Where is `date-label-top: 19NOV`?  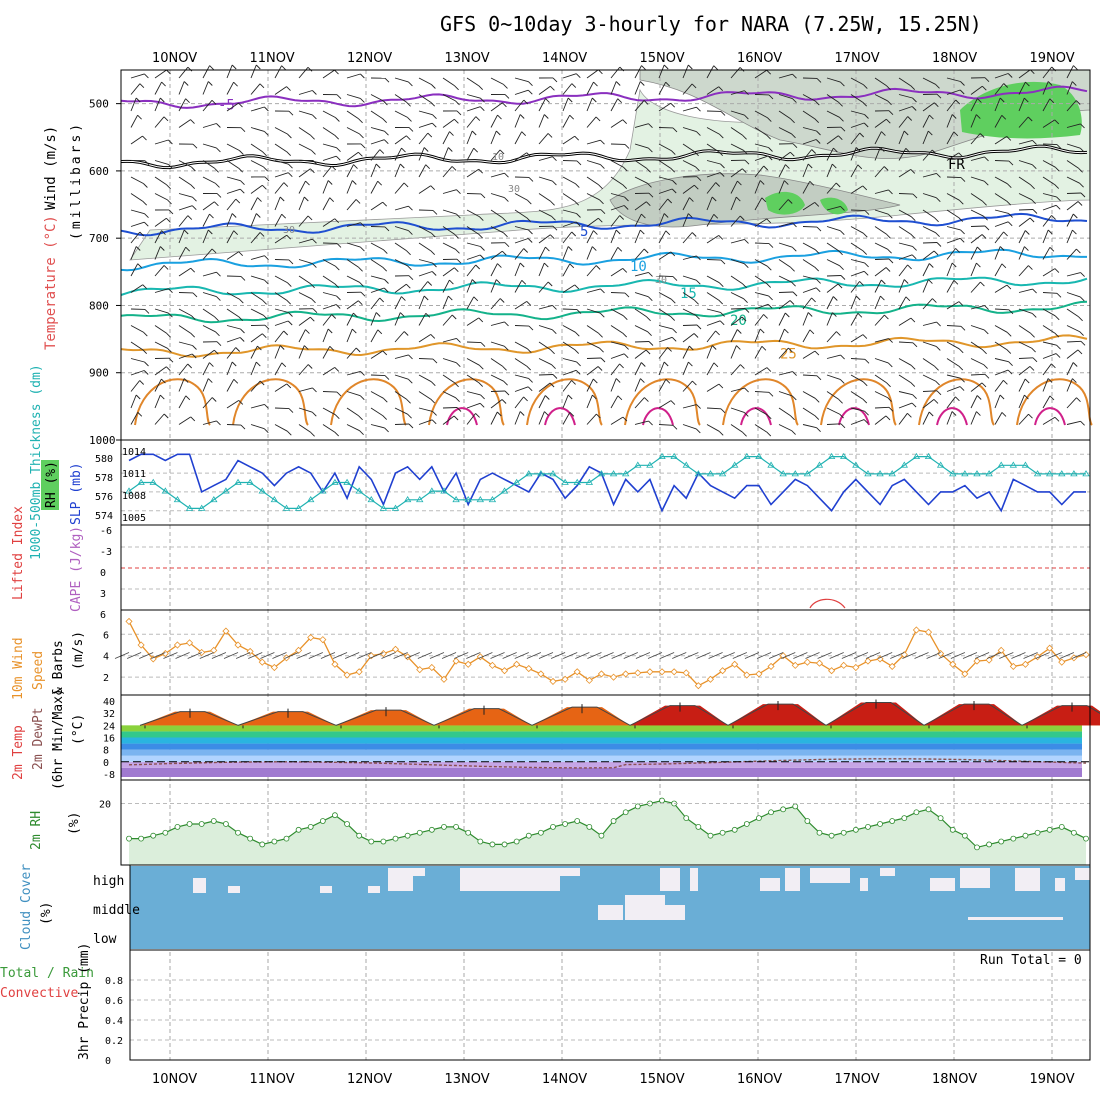
date-label-top: 19NOV is located at coordinates (1052, 58).